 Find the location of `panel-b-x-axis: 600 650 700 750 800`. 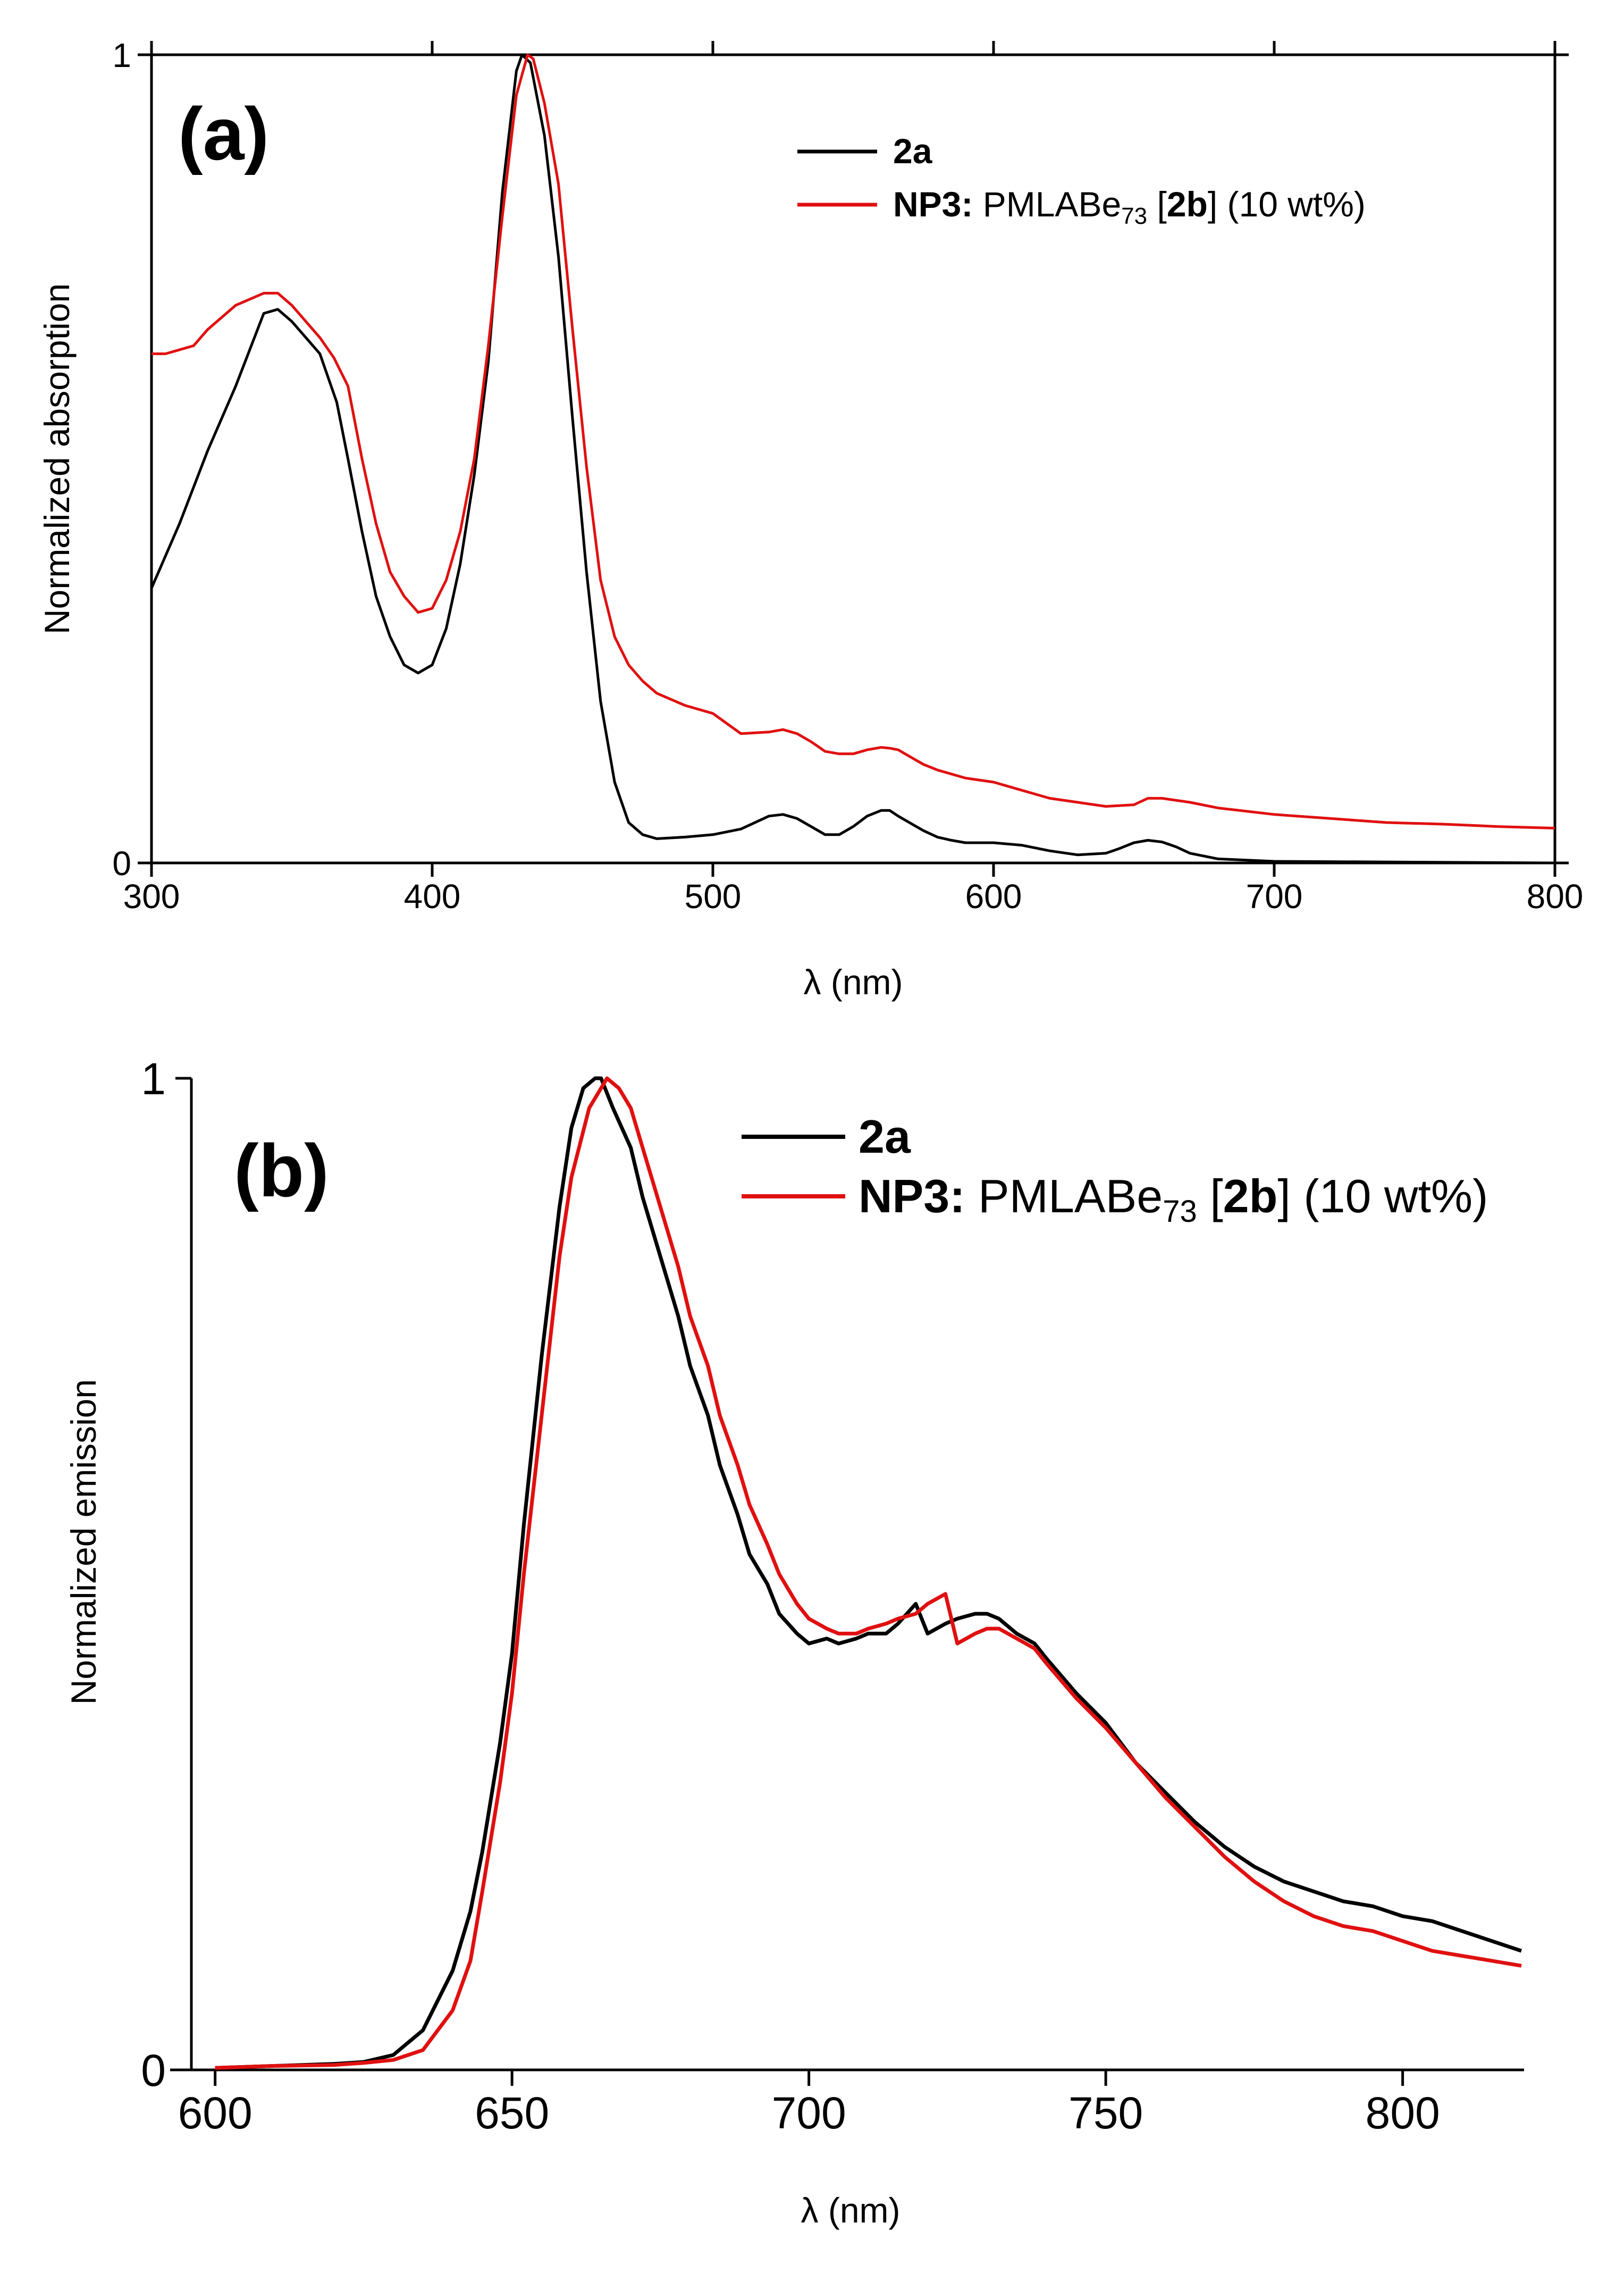

panel-b-x-axis: 600 650 700 750 800 is located at coordinates (809, 2104).